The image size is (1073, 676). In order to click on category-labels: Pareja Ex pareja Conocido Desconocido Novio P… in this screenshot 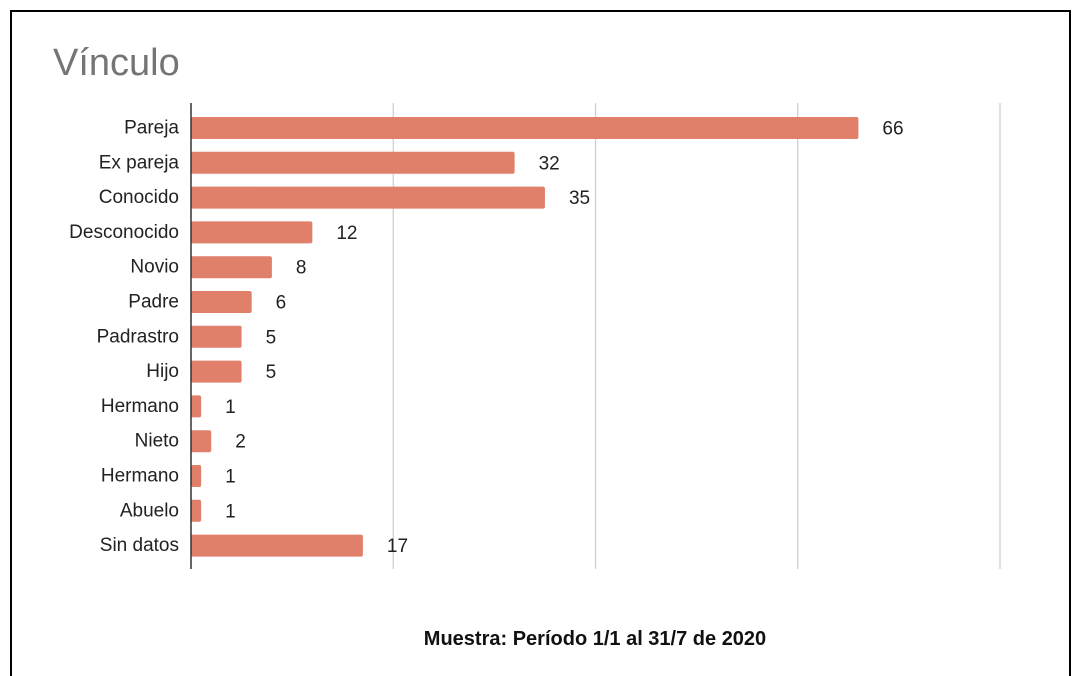, I will do `click(124, 337)`.